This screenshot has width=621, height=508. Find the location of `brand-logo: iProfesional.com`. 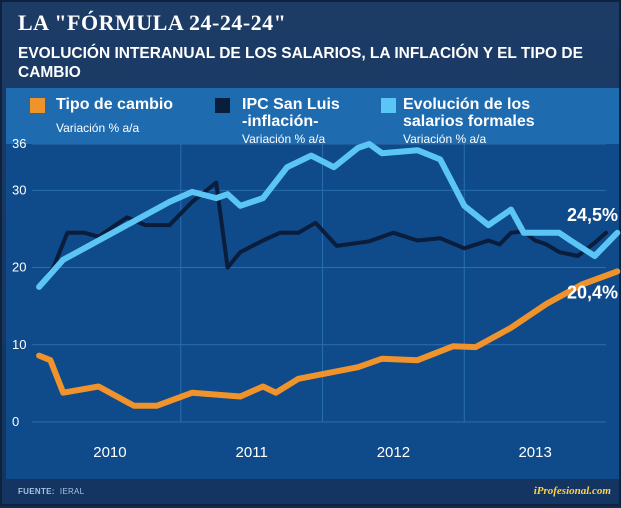

brand-logo: iProfesional.com is located at coordinates (572, 491).